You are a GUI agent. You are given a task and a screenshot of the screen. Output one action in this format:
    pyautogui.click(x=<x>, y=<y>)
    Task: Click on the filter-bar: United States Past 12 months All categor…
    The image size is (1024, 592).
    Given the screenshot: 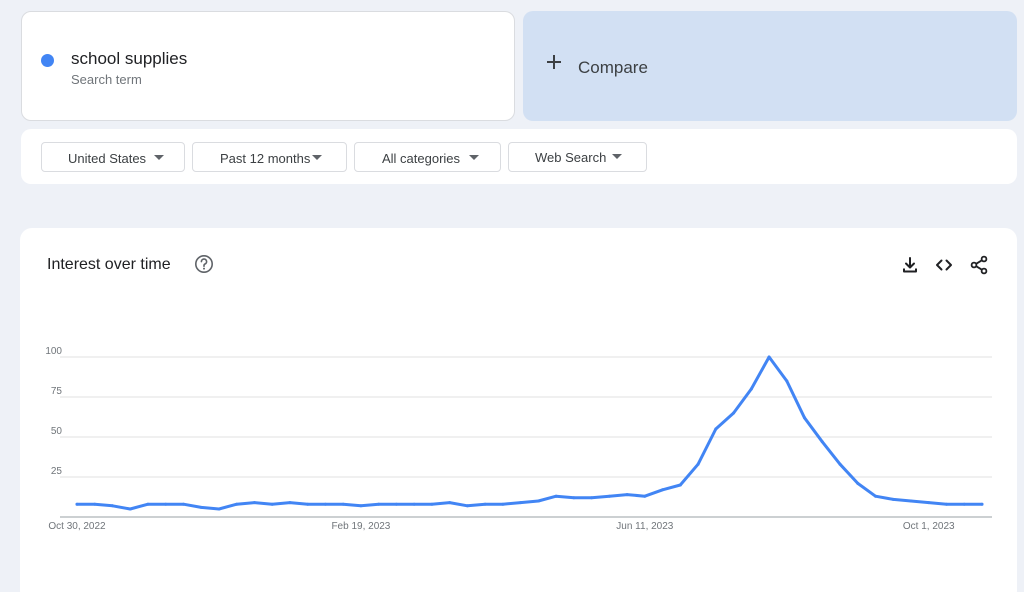 What is the action you would take?
    pyautogui.click(x=519, y=156)
    